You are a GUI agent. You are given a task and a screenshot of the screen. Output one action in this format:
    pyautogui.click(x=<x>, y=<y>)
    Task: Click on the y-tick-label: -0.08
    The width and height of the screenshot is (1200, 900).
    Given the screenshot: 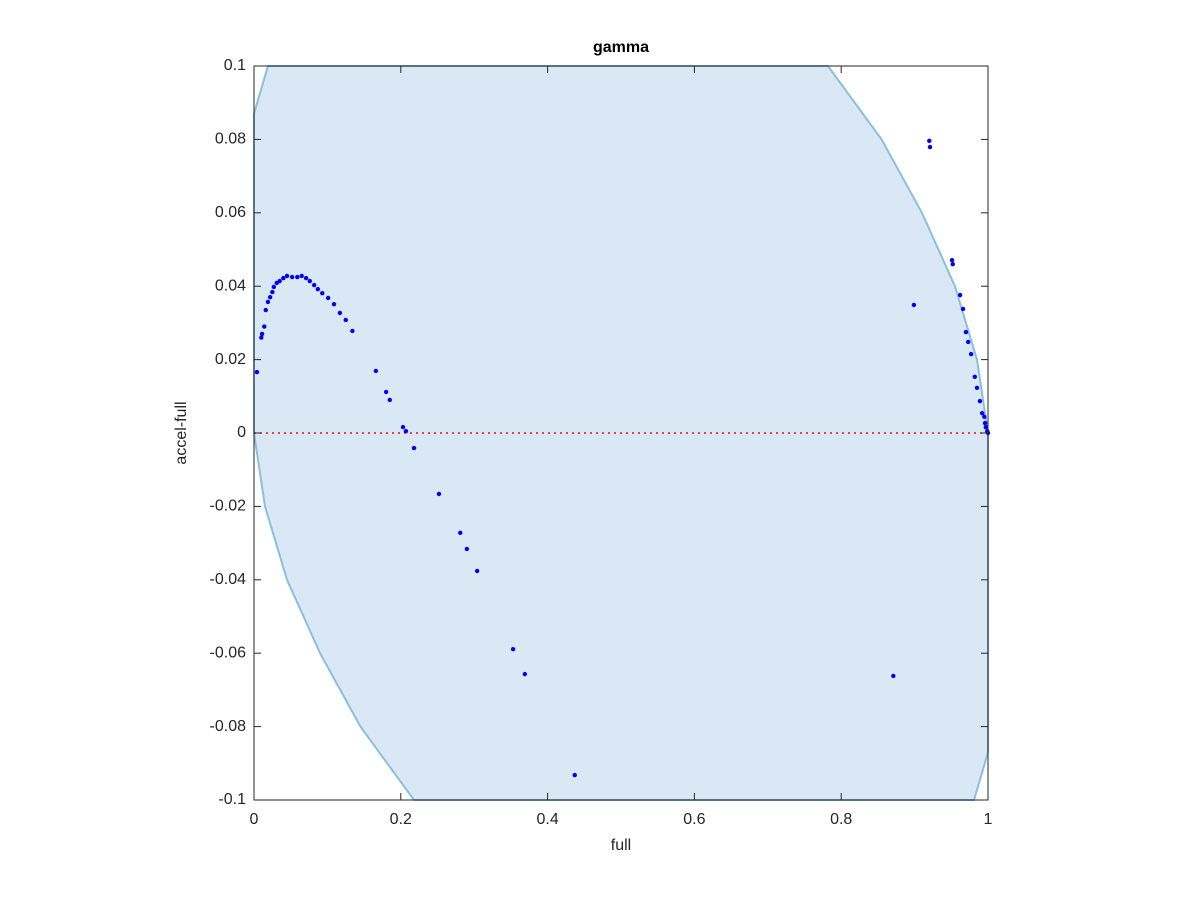 What is the action you would take?
    pyautogui.click(x=228, y=726)
    